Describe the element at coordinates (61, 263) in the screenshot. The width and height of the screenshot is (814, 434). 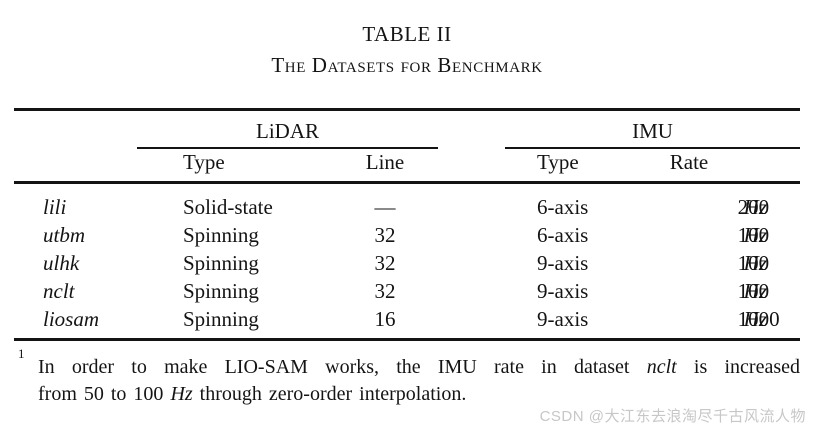
I see `dataset-name: ulhk` at that location.